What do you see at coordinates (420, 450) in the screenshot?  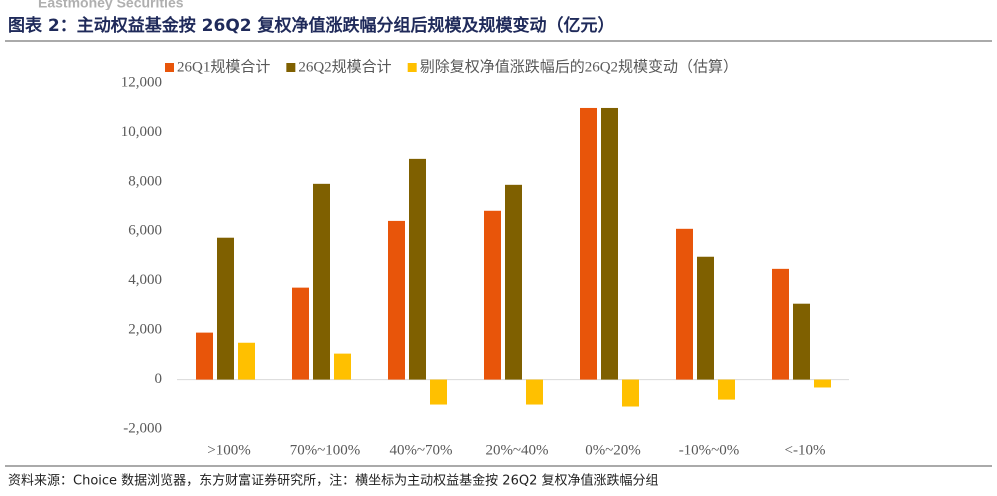 I see `x-tick-label: 40%~70%` at bounding box center [420, 450].